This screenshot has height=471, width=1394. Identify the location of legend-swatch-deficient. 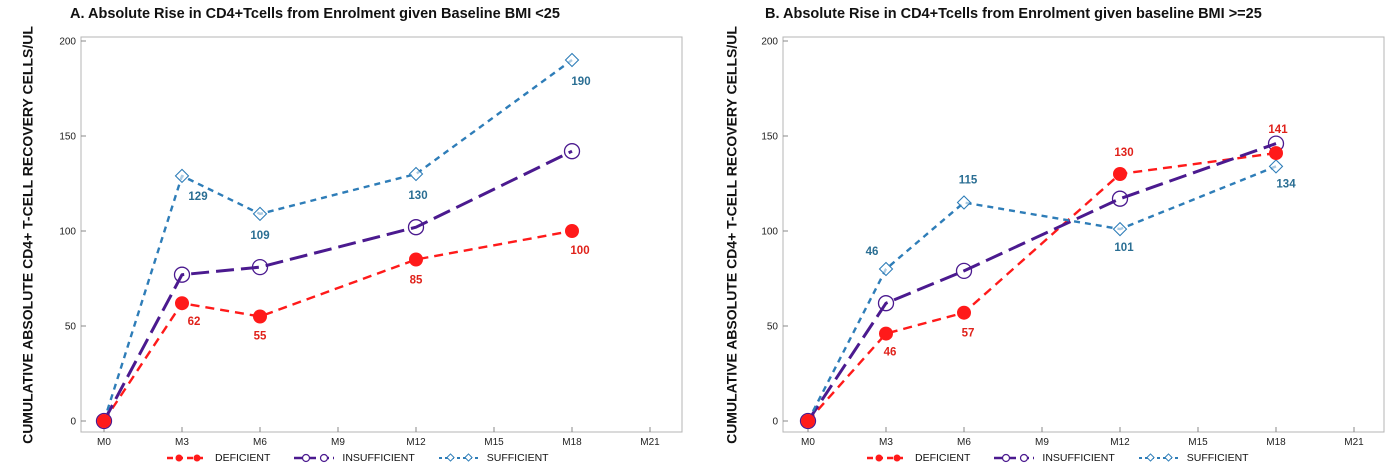
(187, 458).